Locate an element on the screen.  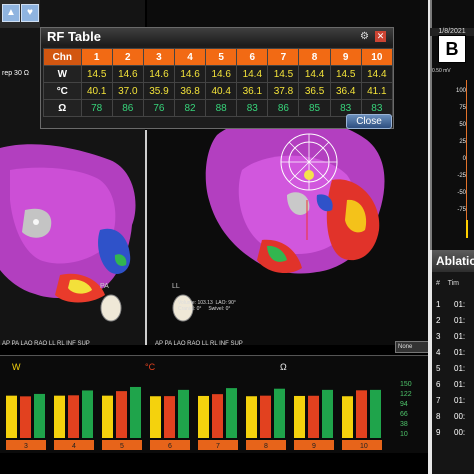
list-item: 9 00: is located at coordinates (454, 432).